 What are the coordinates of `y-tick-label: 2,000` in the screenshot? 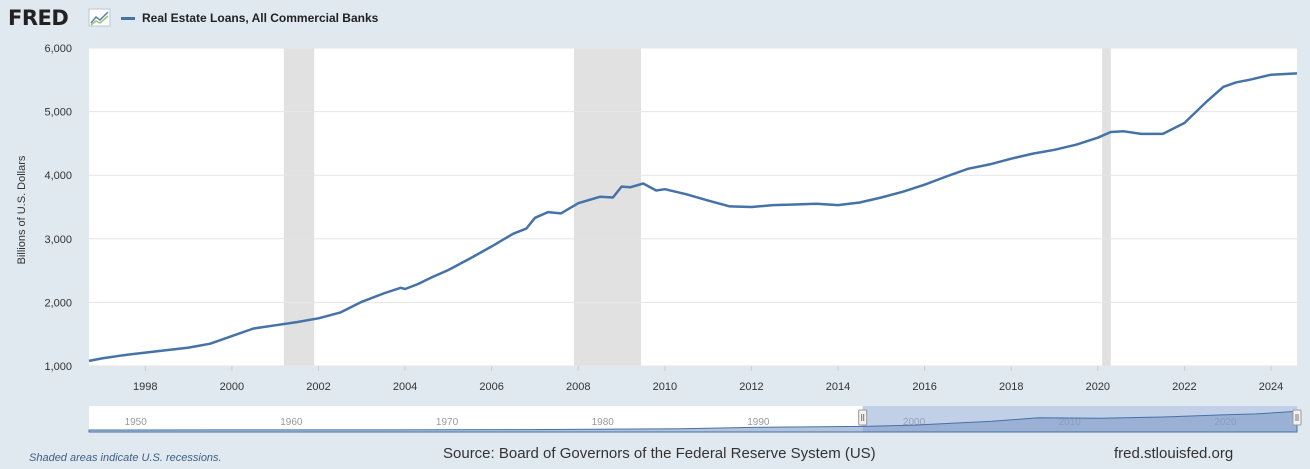 It's located at (58, 303).